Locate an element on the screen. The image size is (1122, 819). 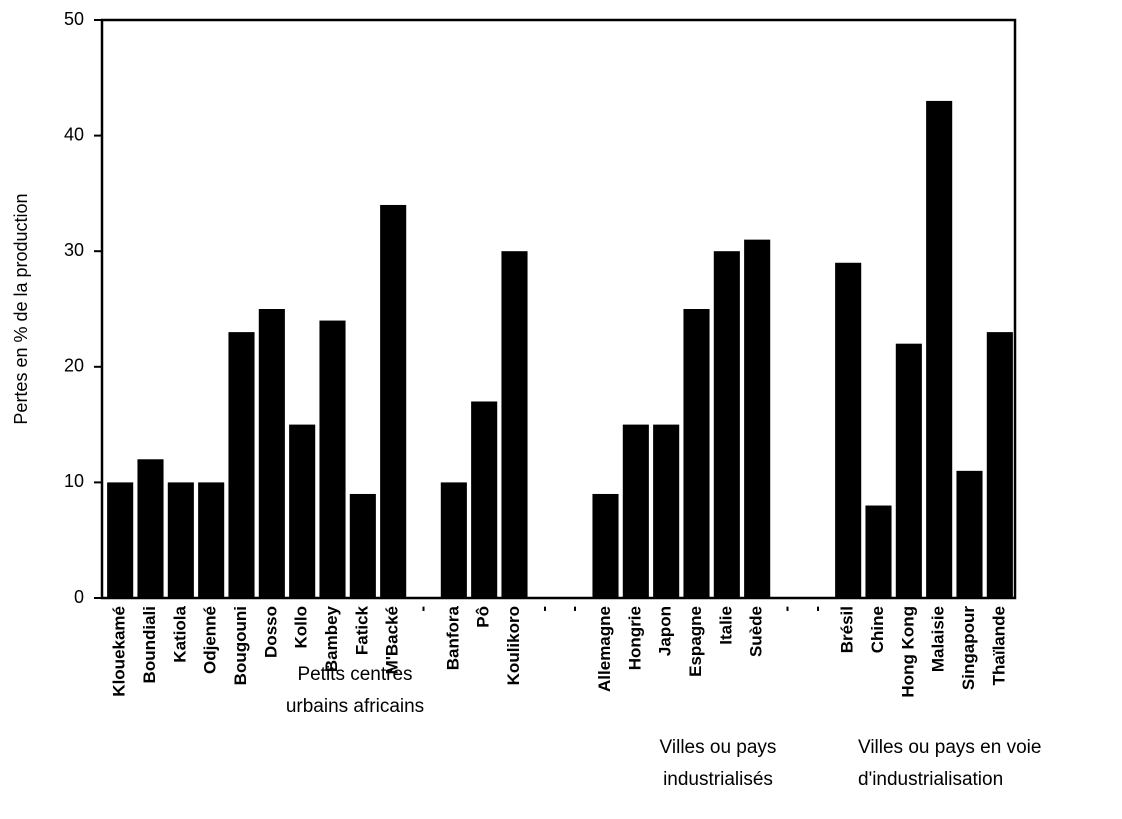
x-tick-label: Boundiali is located at coordinates (149, 644).